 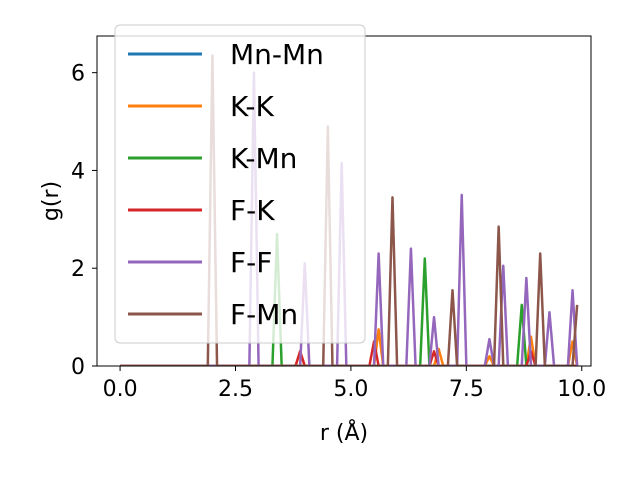 What do you see at coordinates (277, 54) in the screenshot?
I see `legend-label: Mn-Mn` at bounding box center [277, 54].